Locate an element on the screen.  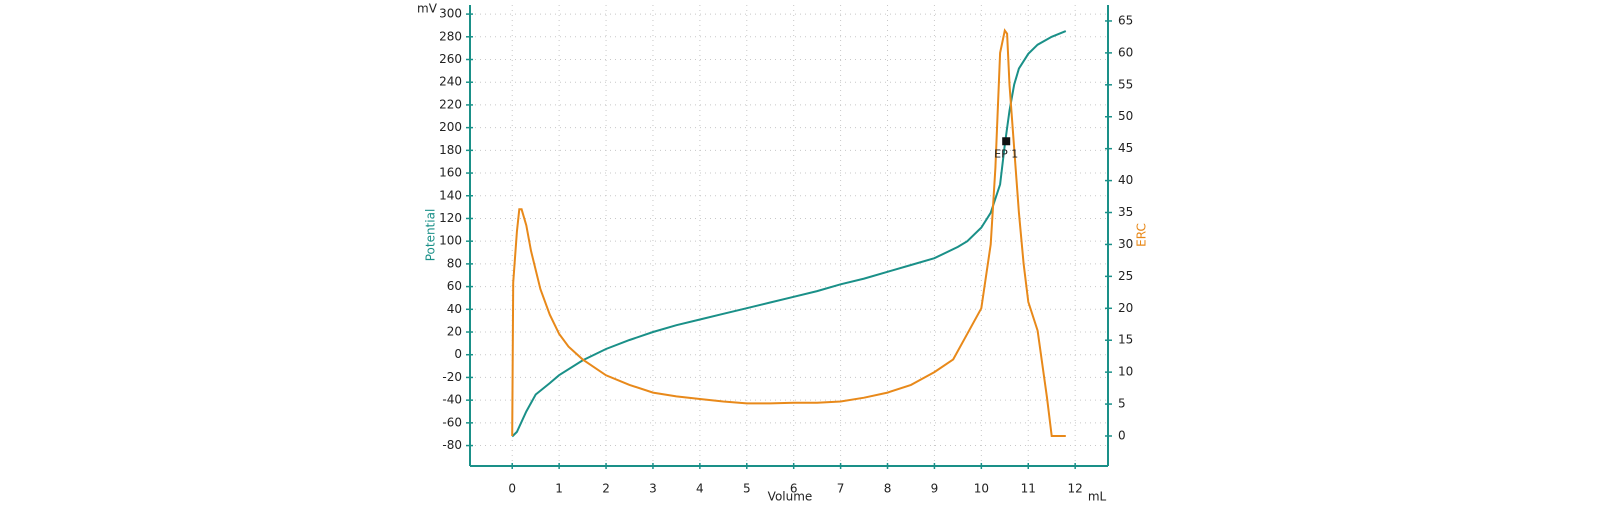
y2-tick-label: 50 is located at coordinates (1125, 116).